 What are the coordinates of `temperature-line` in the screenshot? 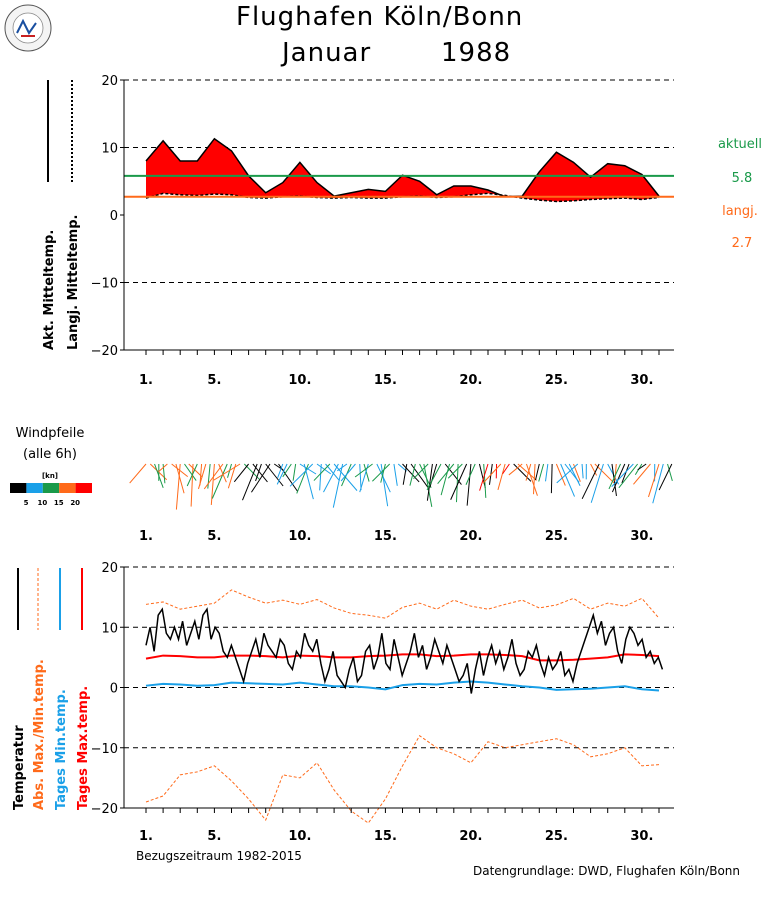 It's located at (404, 650).